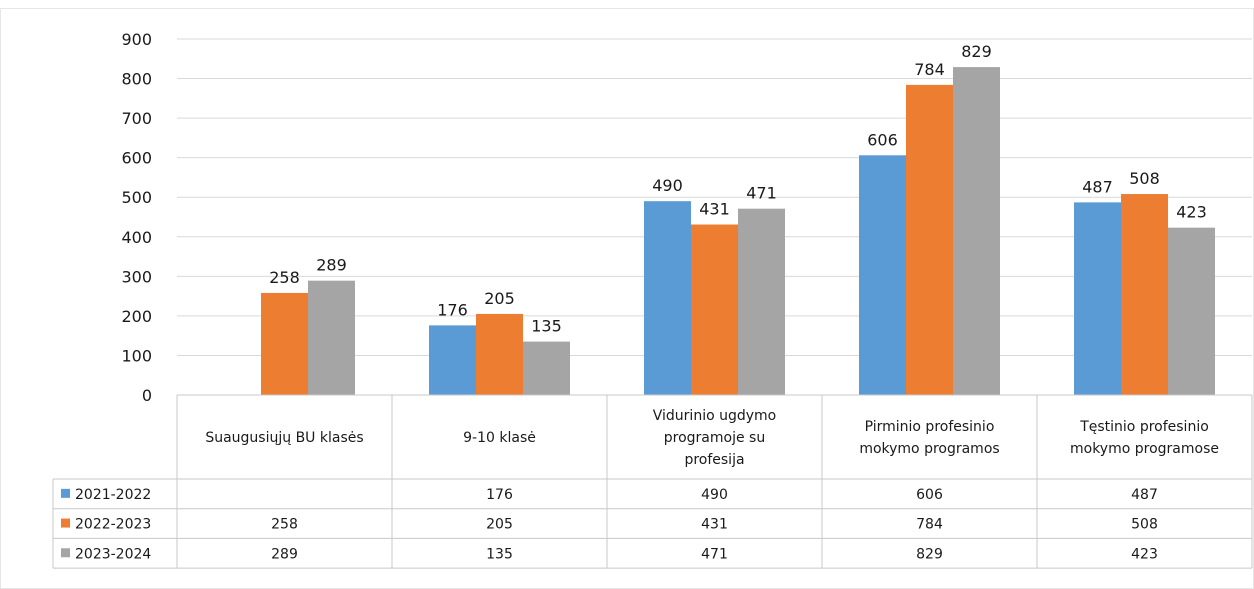 The height and width of the screenshot is (589, 1254). Describe the element at coordinates (284, 525) in the screenshot. I see `table-cell-2022-2023-0: 258` at that location.